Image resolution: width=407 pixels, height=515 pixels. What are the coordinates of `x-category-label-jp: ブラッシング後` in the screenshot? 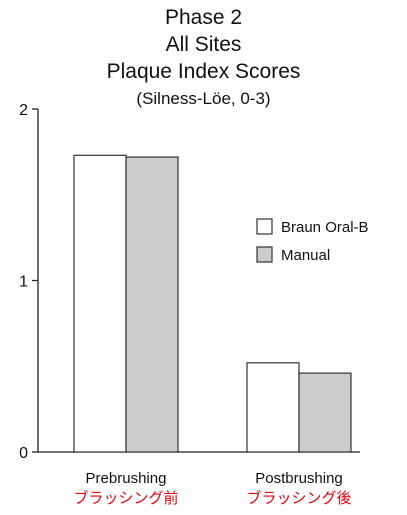 It's located at (298, 498).